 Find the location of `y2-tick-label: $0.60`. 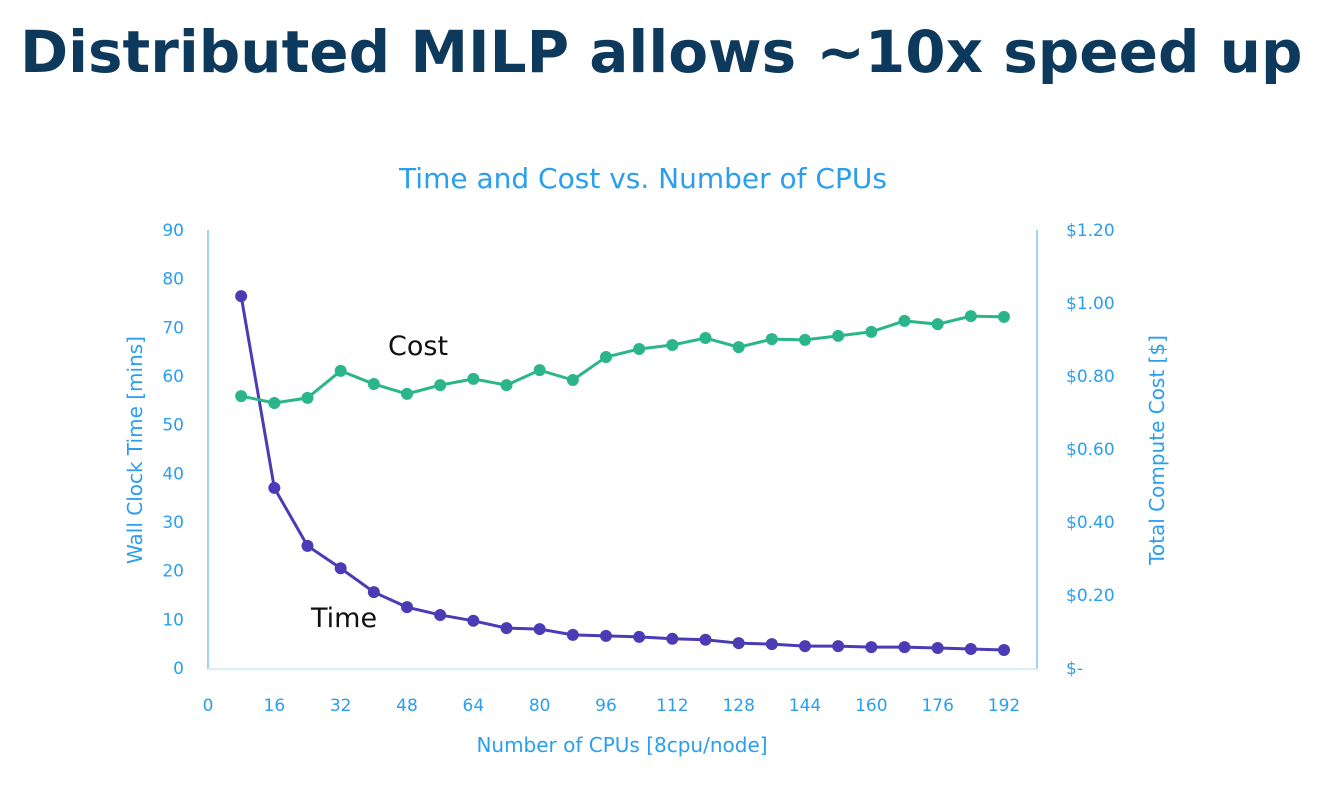

y2-tick-label: $0.60 is located at coordinates (1090, 450).